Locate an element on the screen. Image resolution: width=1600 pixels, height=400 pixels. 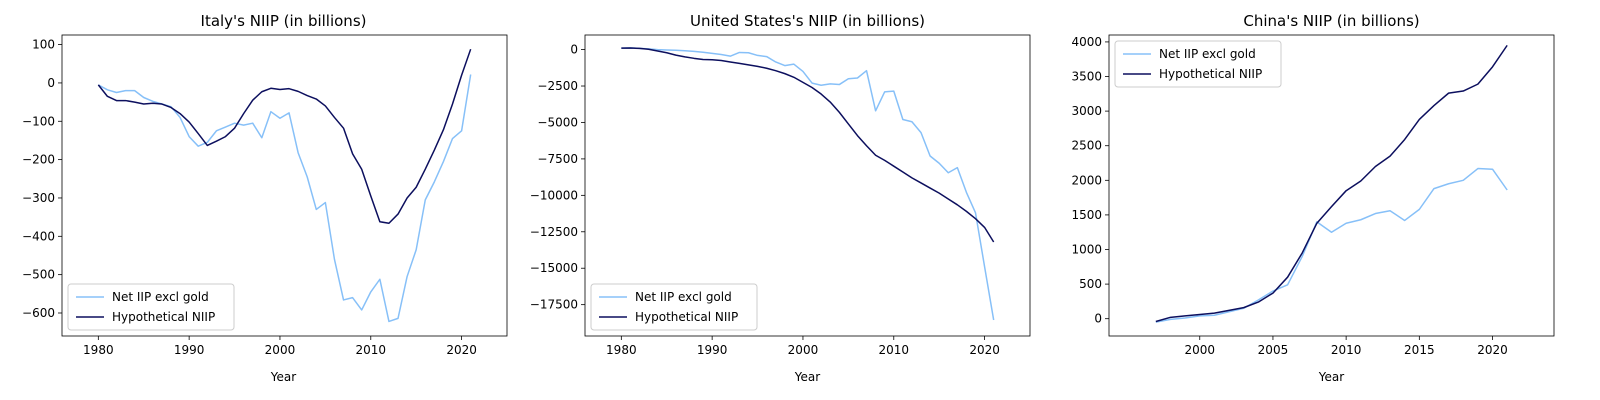
y-tick-label: −15000 is located at coordinates (554, 268).